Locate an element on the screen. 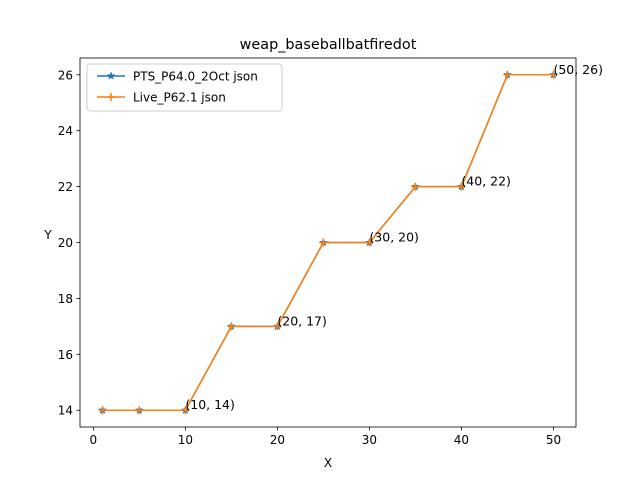 This screenshot has height=480, width=640. x-tick-label: 30 is located at coordinates (369, 440).